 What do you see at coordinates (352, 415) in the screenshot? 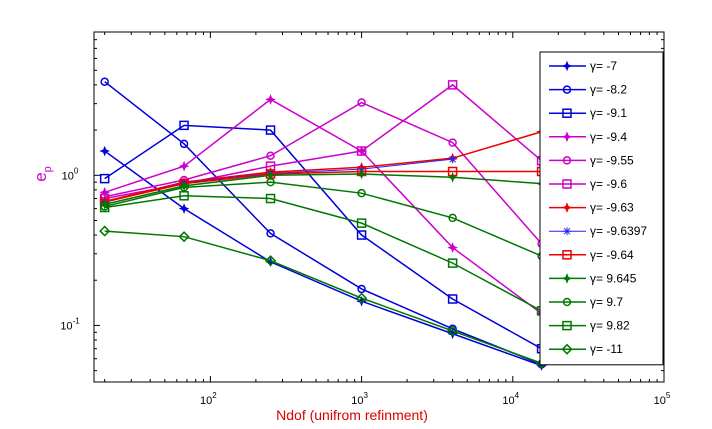
I see `x-axis-label: Ndof (unifrom refinment)` at bounding box center [352, 415].